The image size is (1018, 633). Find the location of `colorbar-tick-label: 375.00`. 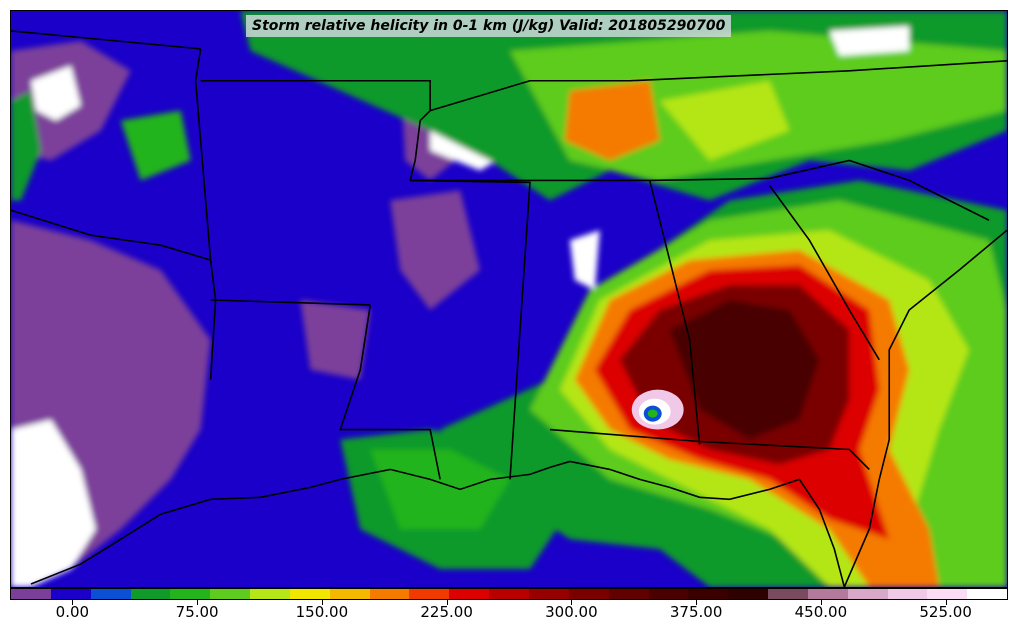

colorbar-tick-label: 375.00 is located at coordinates (696, 612).